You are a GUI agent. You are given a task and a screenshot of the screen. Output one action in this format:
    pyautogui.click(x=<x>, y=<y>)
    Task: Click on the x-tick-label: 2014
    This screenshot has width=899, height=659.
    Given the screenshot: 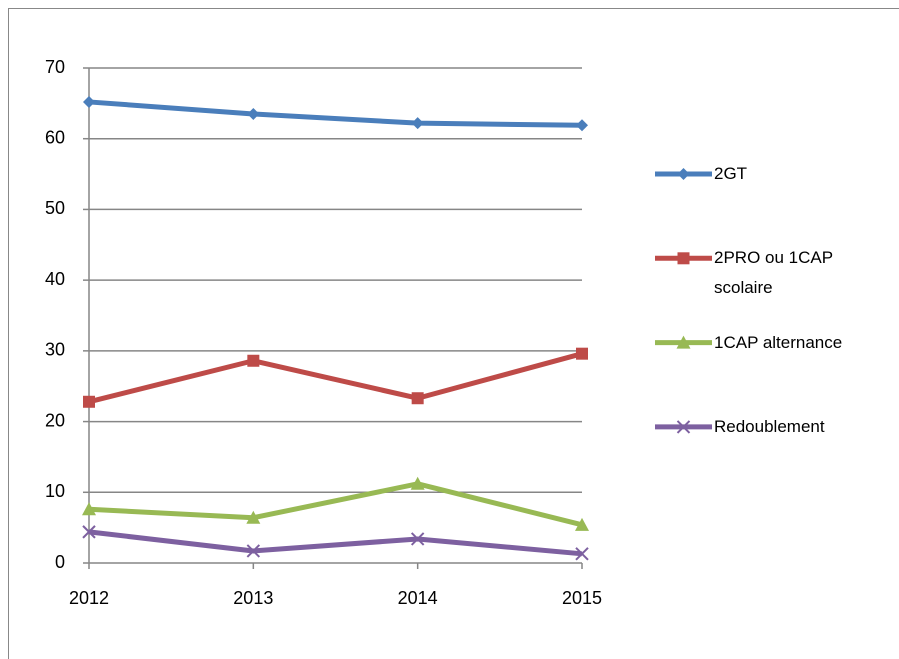 What is the action you would take?
    pyautogui.click(x=418, y=598)
    